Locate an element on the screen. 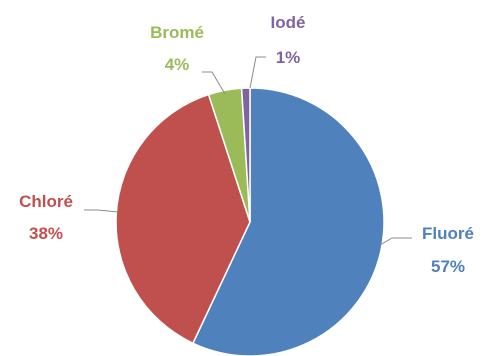  label-iode-name: Iodé is located at coordinates (288, 22).